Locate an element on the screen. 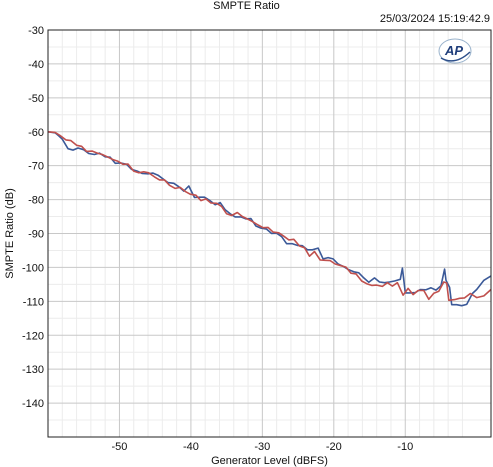 This screenshot has width=493, height=467. x-tick-label: -40 is located at coordinates (191, 447).